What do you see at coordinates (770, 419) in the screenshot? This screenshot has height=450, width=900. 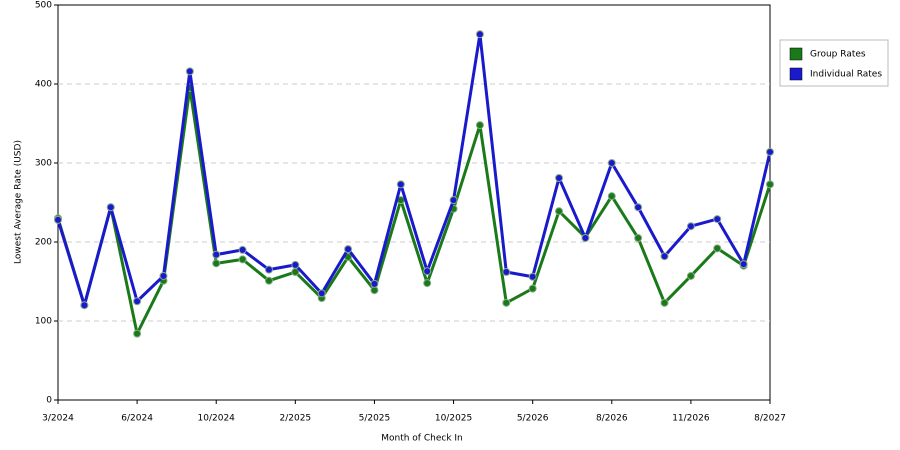 I see `x-tick-label: 8/2027` at bounding box center [770, 419].